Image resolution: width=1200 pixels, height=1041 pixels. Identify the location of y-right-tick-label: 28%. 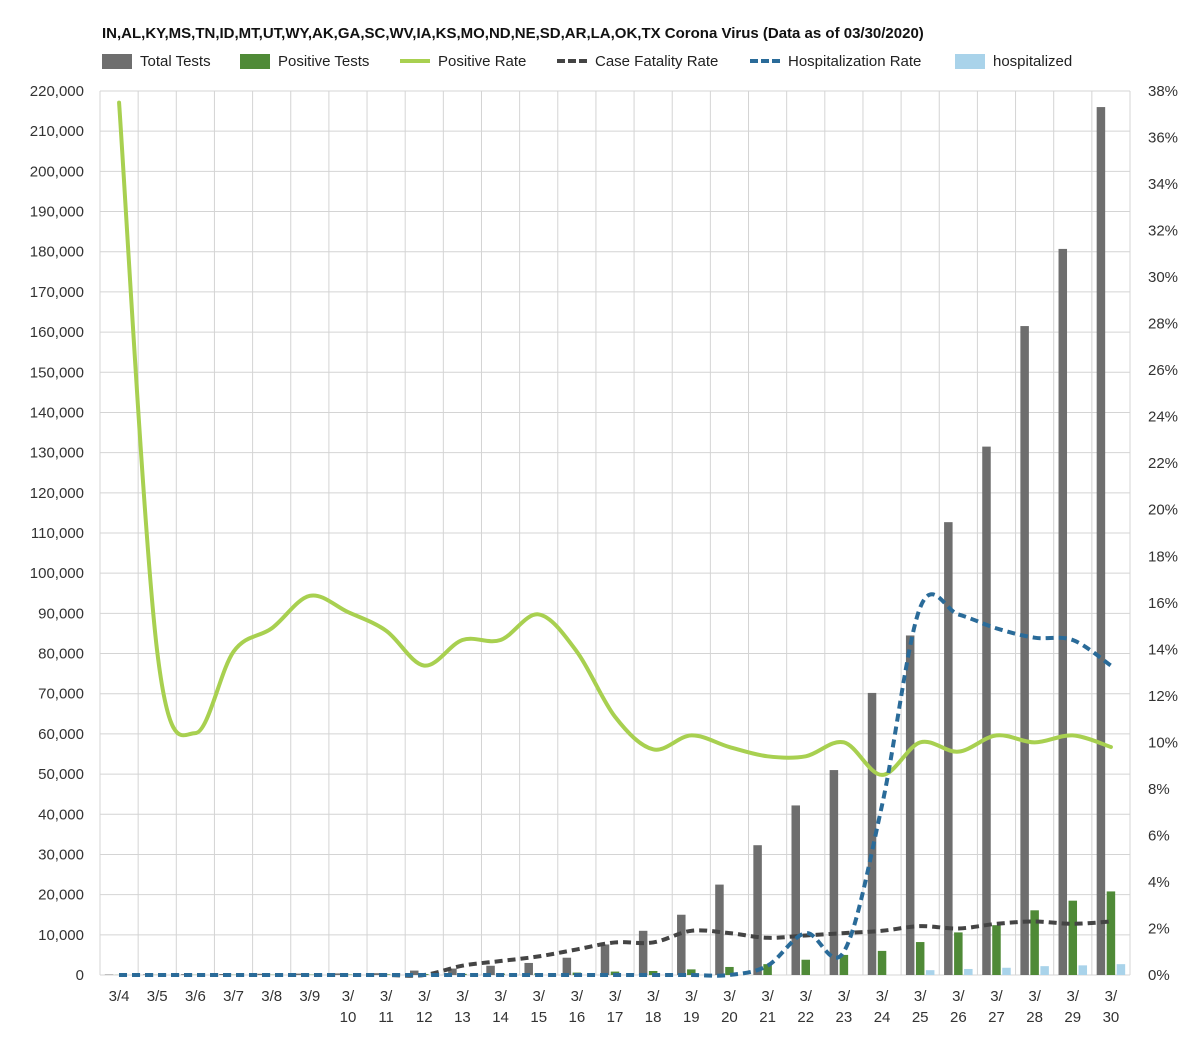
(1163, 324).